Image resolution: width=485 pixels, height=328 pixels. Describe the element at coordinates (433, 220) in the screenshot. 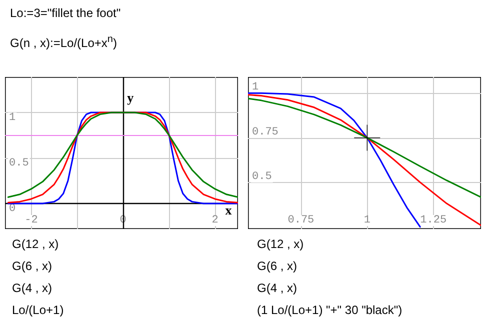

I see `x-tick-label: 1.25` at that location.